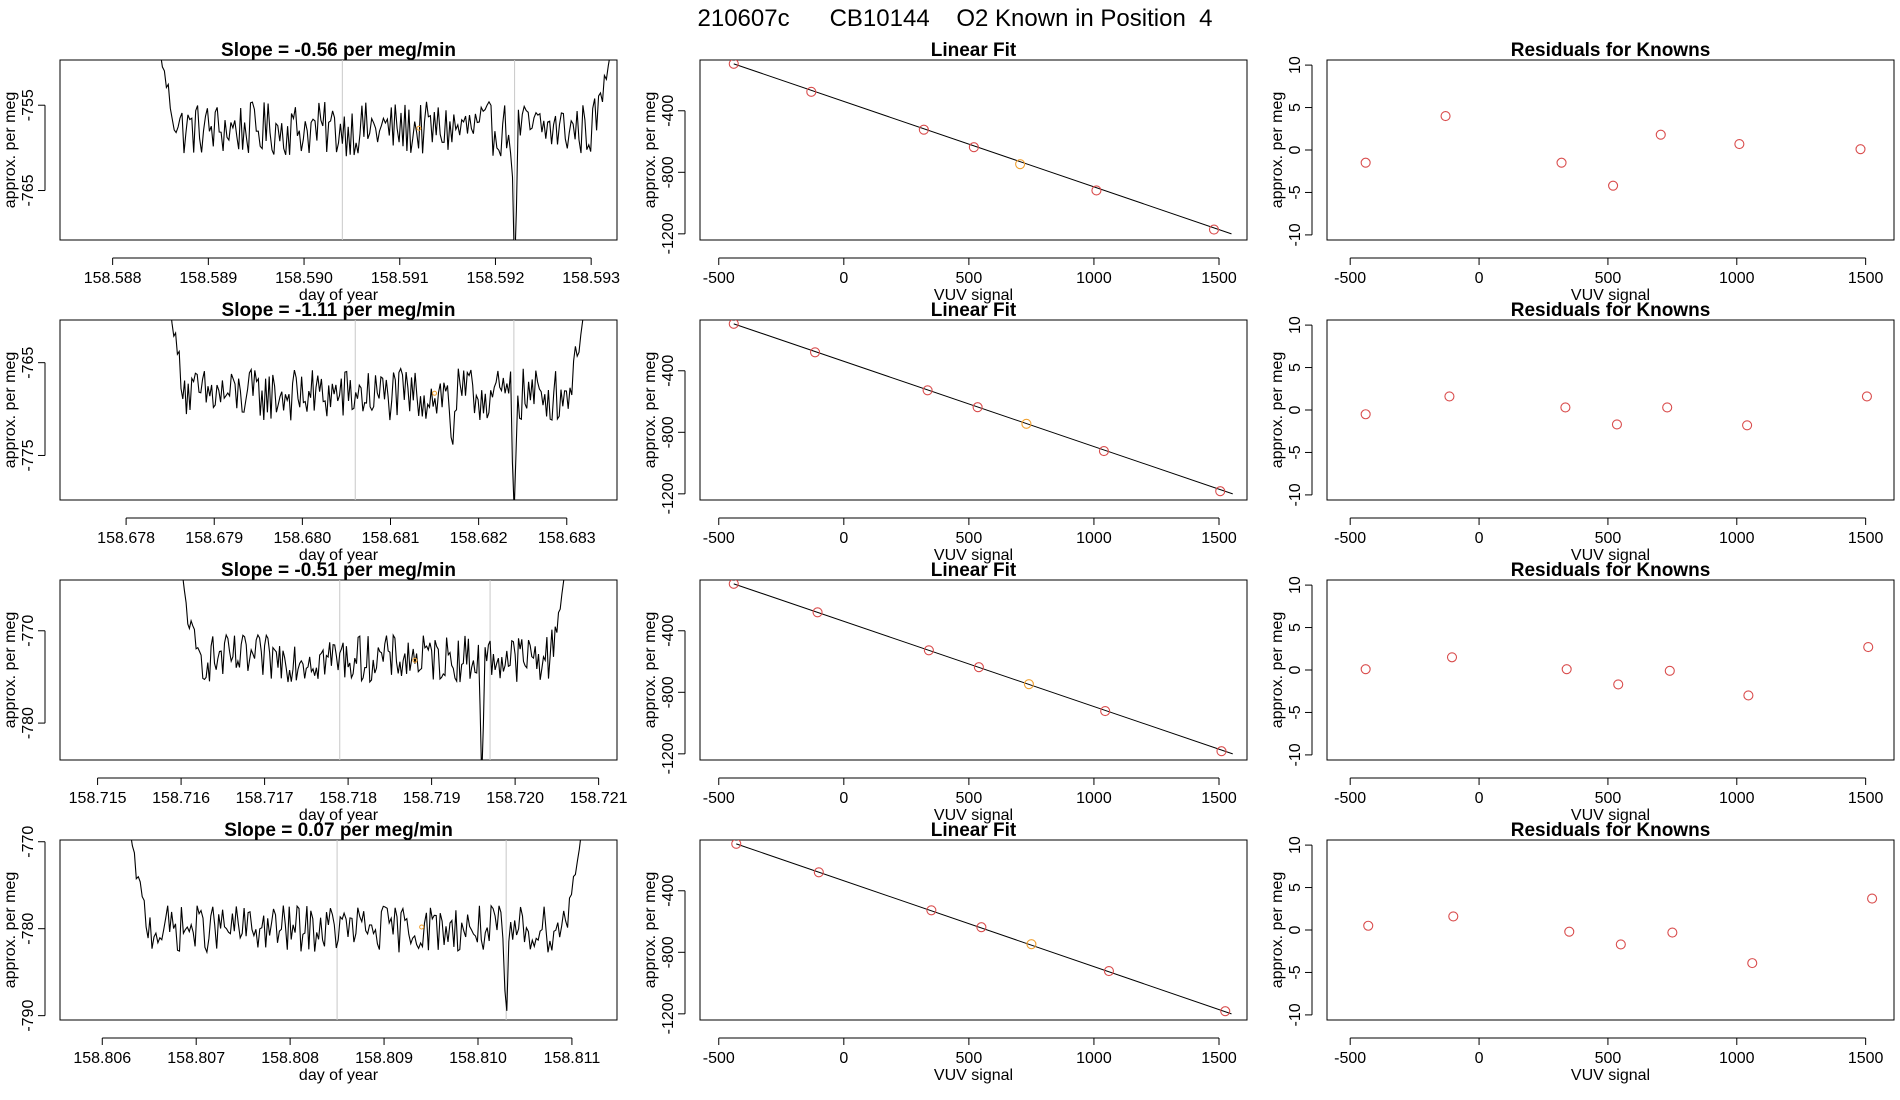 This screenshot has height=1100, width=1900. What do you see at coordinates (339, 555) in the screenshot?
I see `x-axis-label: day of year` at bounding box center [339, 555].